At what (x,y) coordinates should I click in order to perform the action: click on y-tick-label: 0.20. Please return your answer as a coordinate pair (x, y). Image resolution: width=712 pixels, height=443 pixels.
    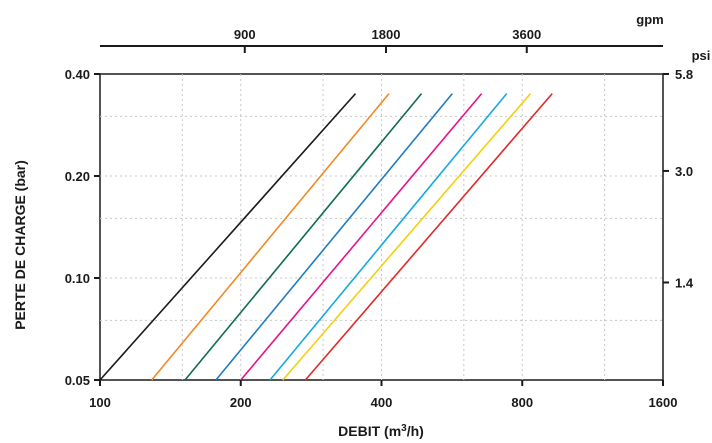
    Looking at the image, I should click on (77, 176).